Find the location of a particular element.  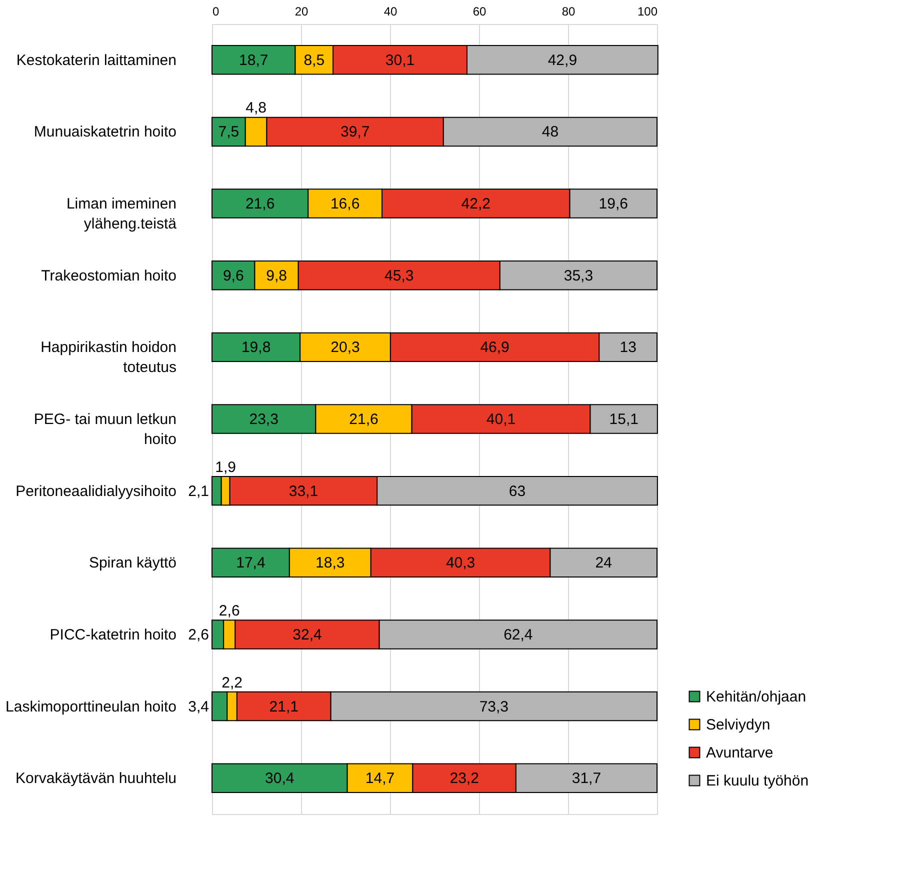

data-label: 35,3 is located at coordinates (579, 275).